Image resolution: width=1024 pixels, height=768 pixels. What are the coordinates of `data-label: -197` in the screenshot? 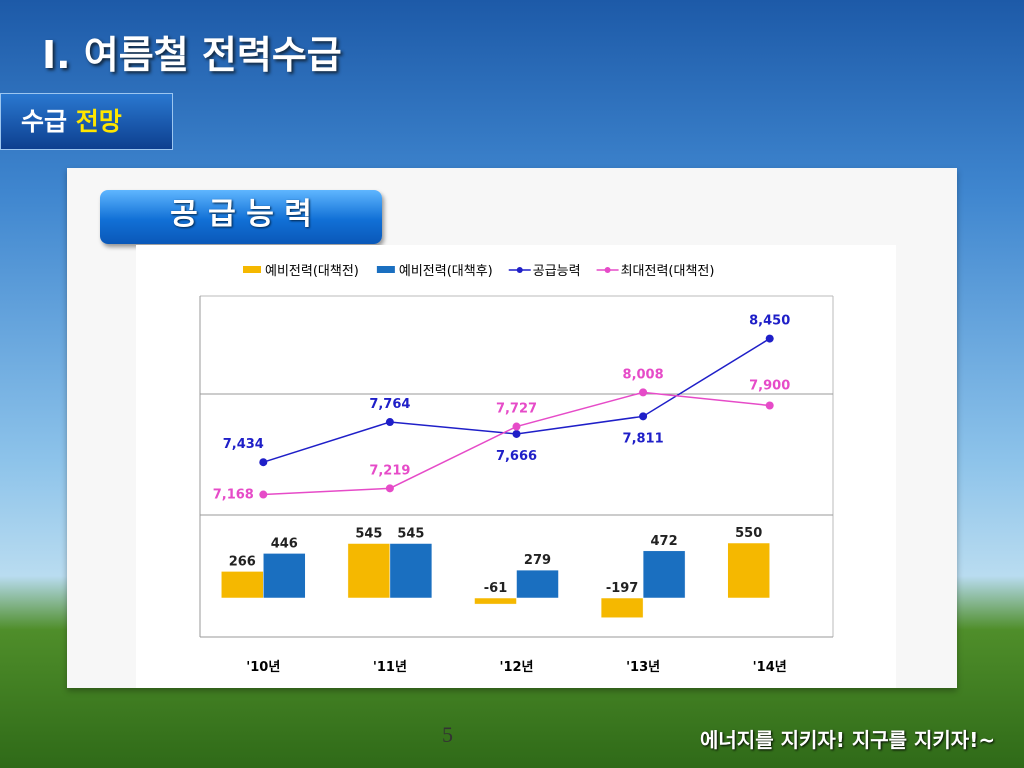 It's located at (622, 588).